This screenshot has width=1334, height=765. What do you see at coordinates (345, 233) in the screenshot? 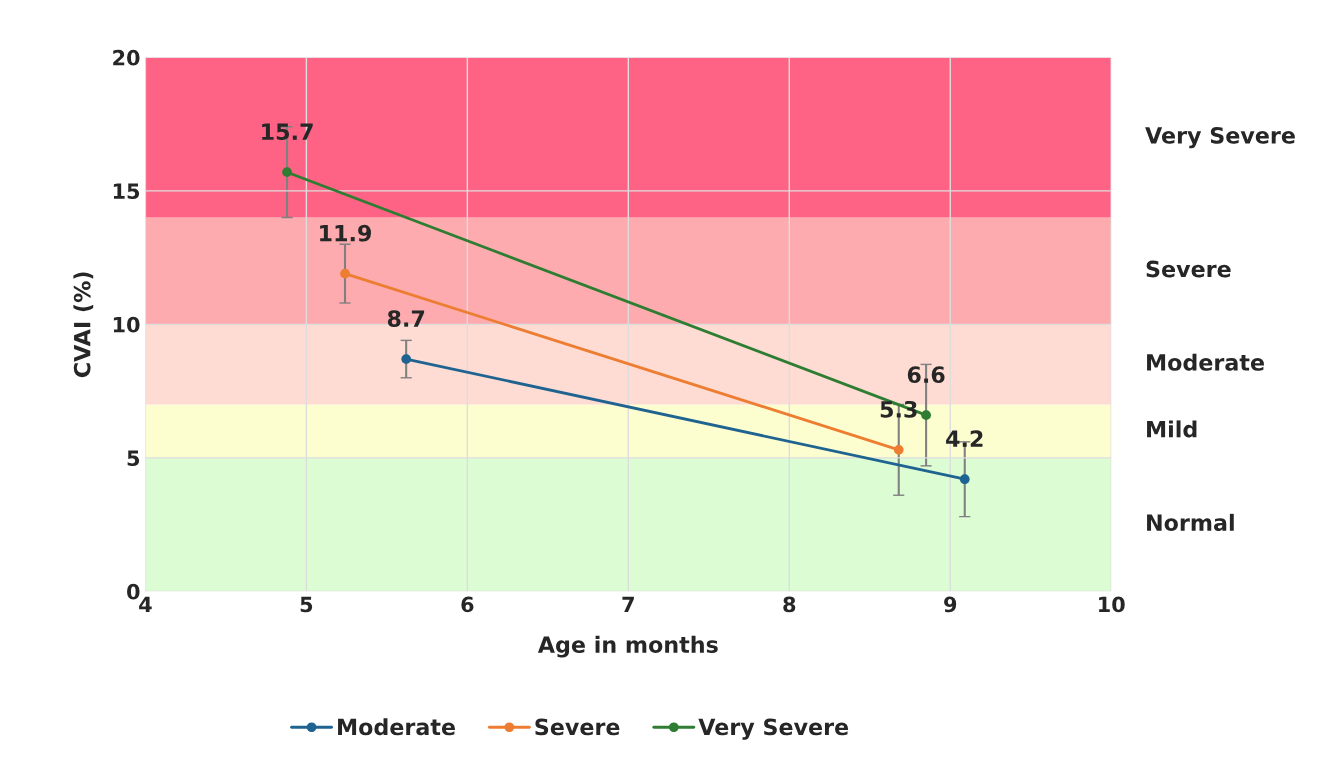
I see `data-label: 11.9` at bounding box center [345, 233].